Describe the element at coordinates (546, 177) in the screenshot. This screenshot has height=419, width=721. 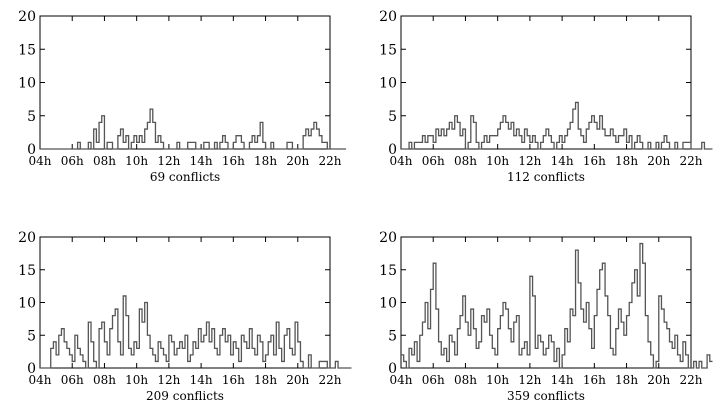
I see `panel-caption: 112 conflicts` at that location.